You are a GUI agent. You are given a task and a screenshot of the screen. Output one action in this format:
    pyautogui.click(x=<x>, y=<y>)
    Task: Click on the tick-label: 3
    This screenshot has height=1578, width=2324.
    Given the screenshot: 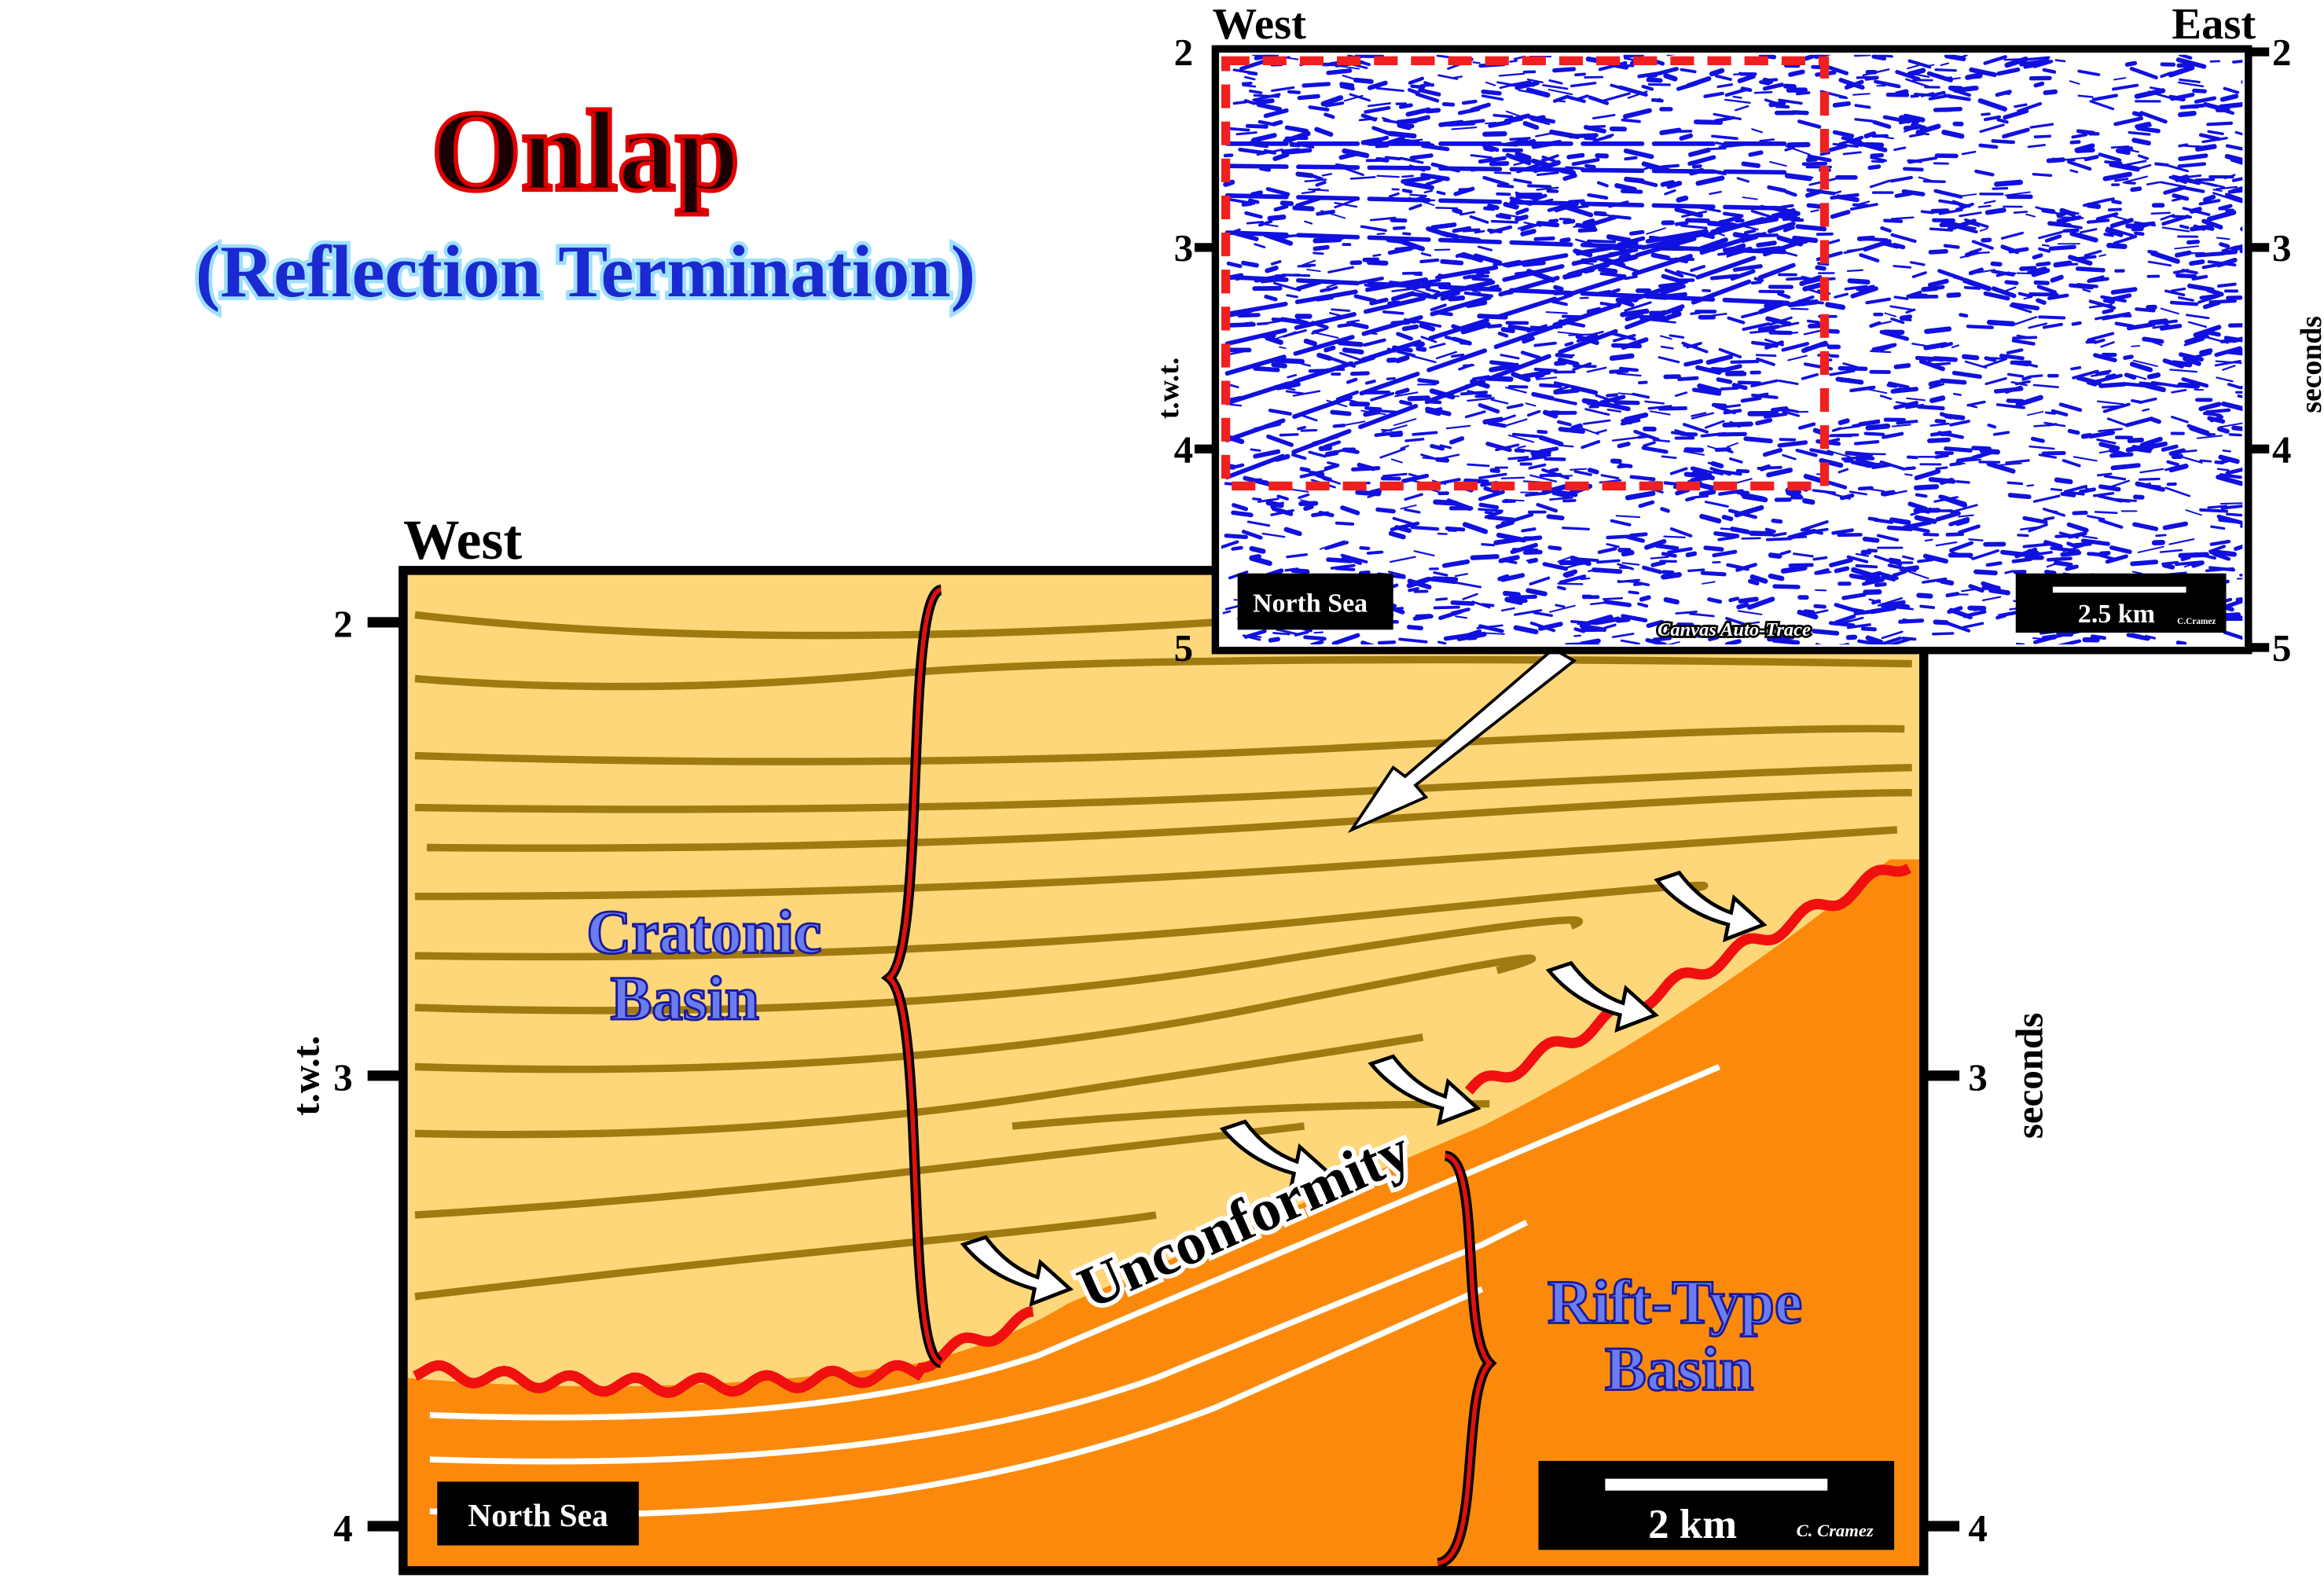 What is the action you would take?
    pyautogui.click(x=1978, y=1077)
    